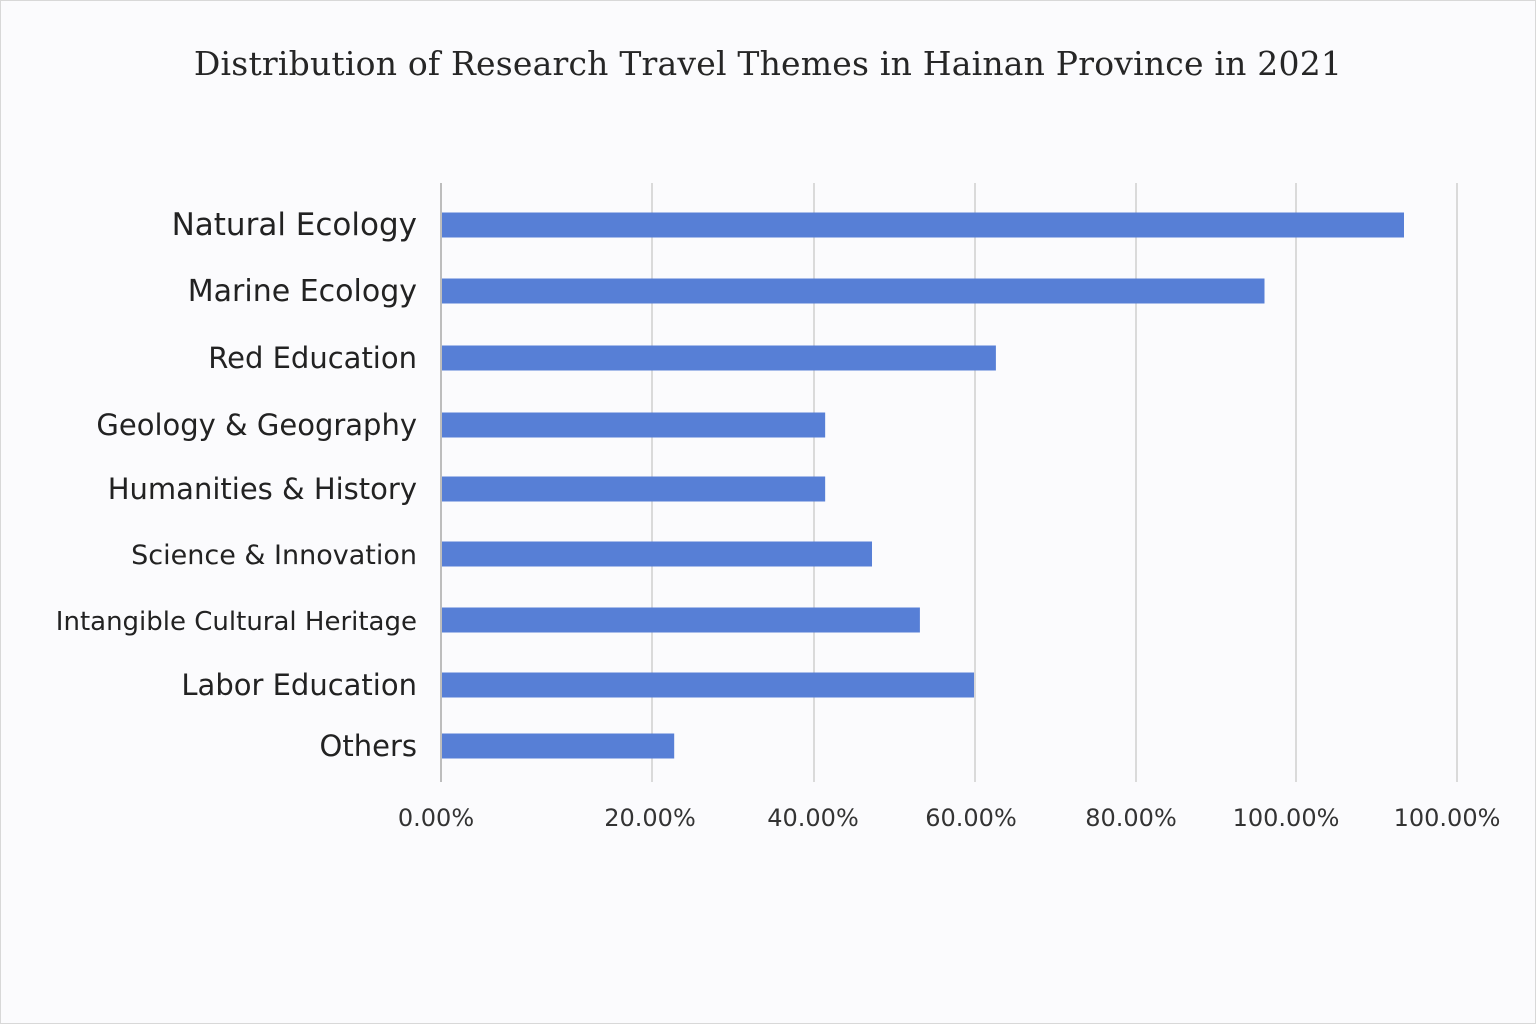  Describe the element at coordinates (813, 818) in the screenshot. I see `x-tick-label: 40.00%` at that location.